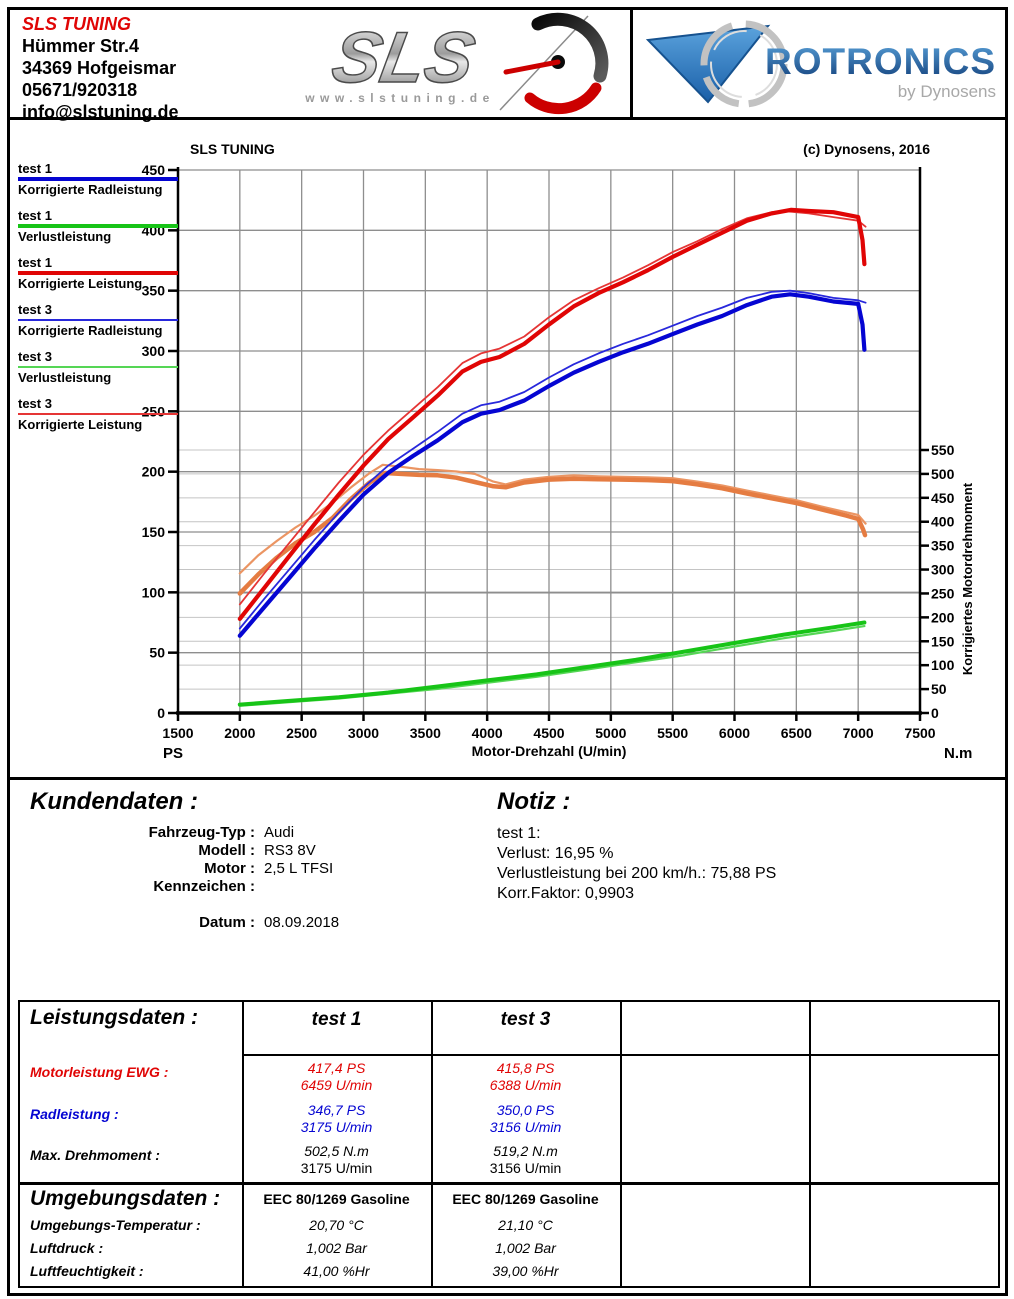  What do you see at coordinates (525, 1199) in the screenshot?
I see `fuel-standard-test3: EEC 80/1269 Gasoline` at bounding box center [525, 1199].